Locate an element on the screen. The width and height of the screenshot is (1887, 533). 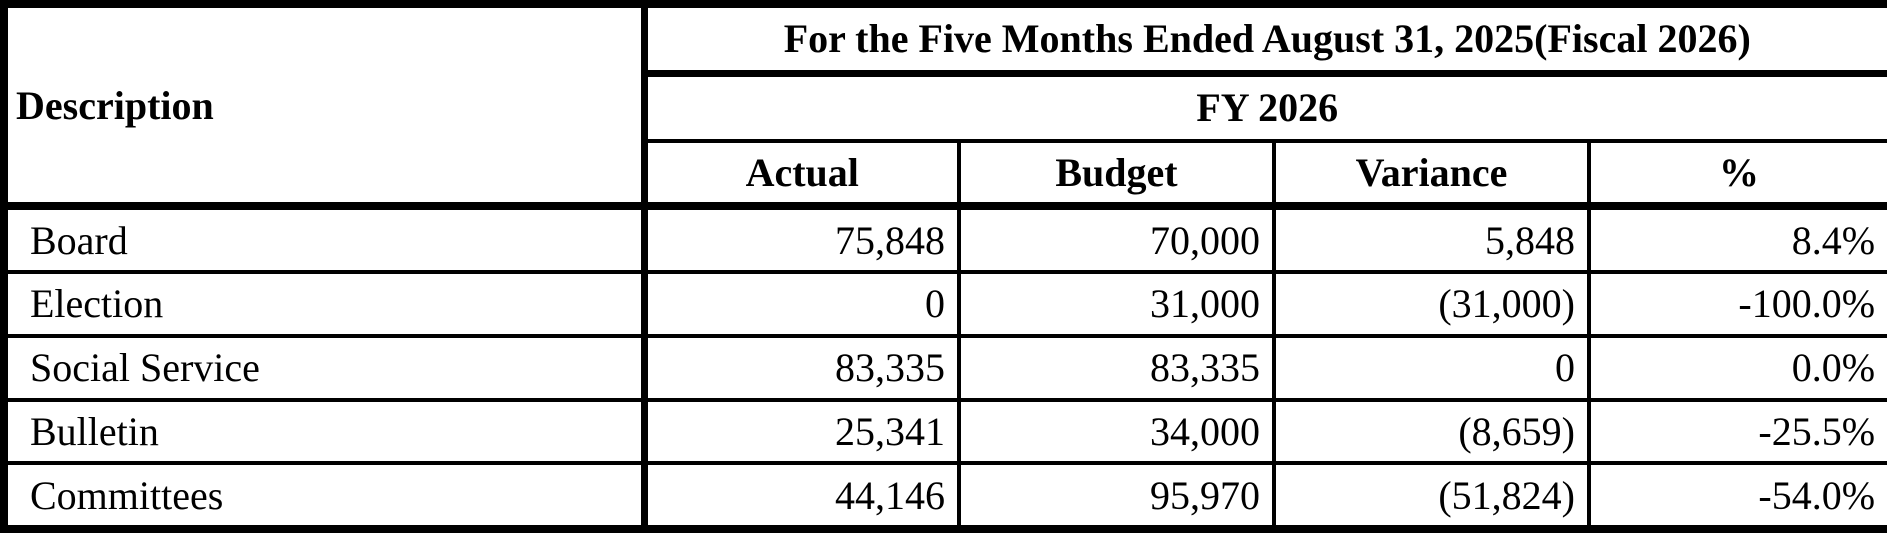
variance-cell: (51,824) is located at coordinates (1431, 497).